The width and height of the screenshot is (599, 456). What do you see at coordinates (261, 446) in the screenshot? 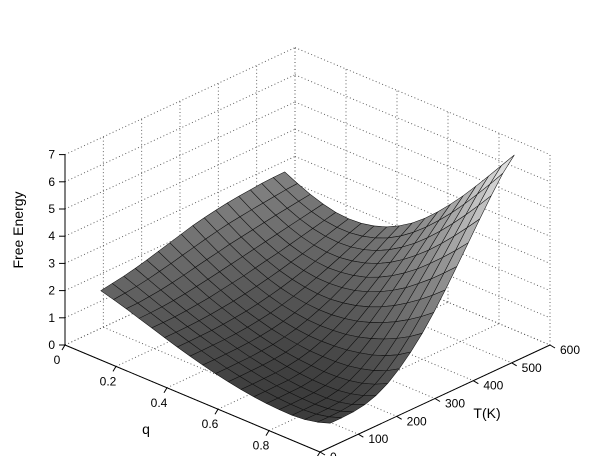
I see `q-tick-label: 0.8` at bounding box center [261, 446].